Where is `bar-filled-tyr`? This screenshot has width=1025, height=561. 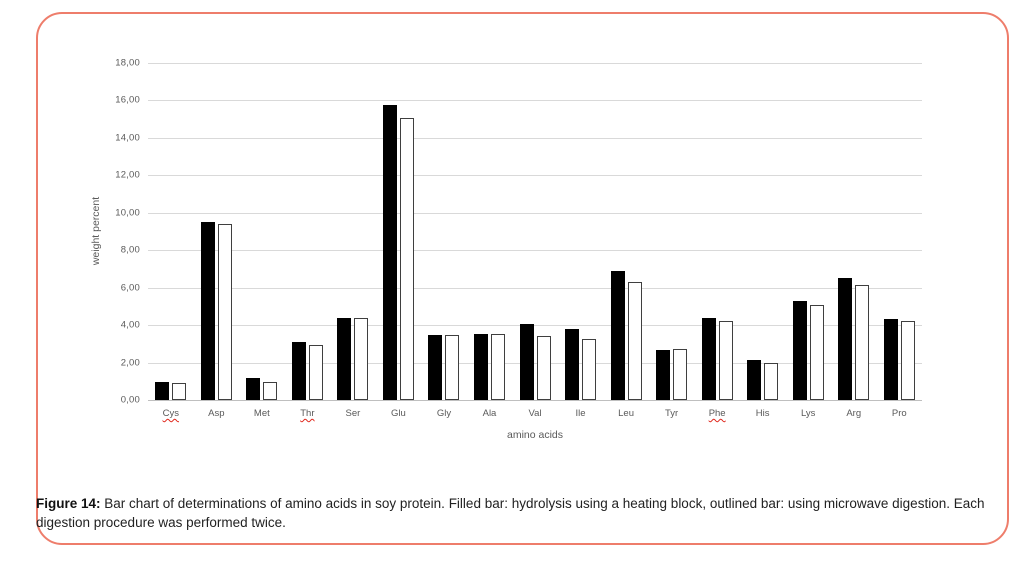 bar-filled-tyr is located at coordinates (663, 375).